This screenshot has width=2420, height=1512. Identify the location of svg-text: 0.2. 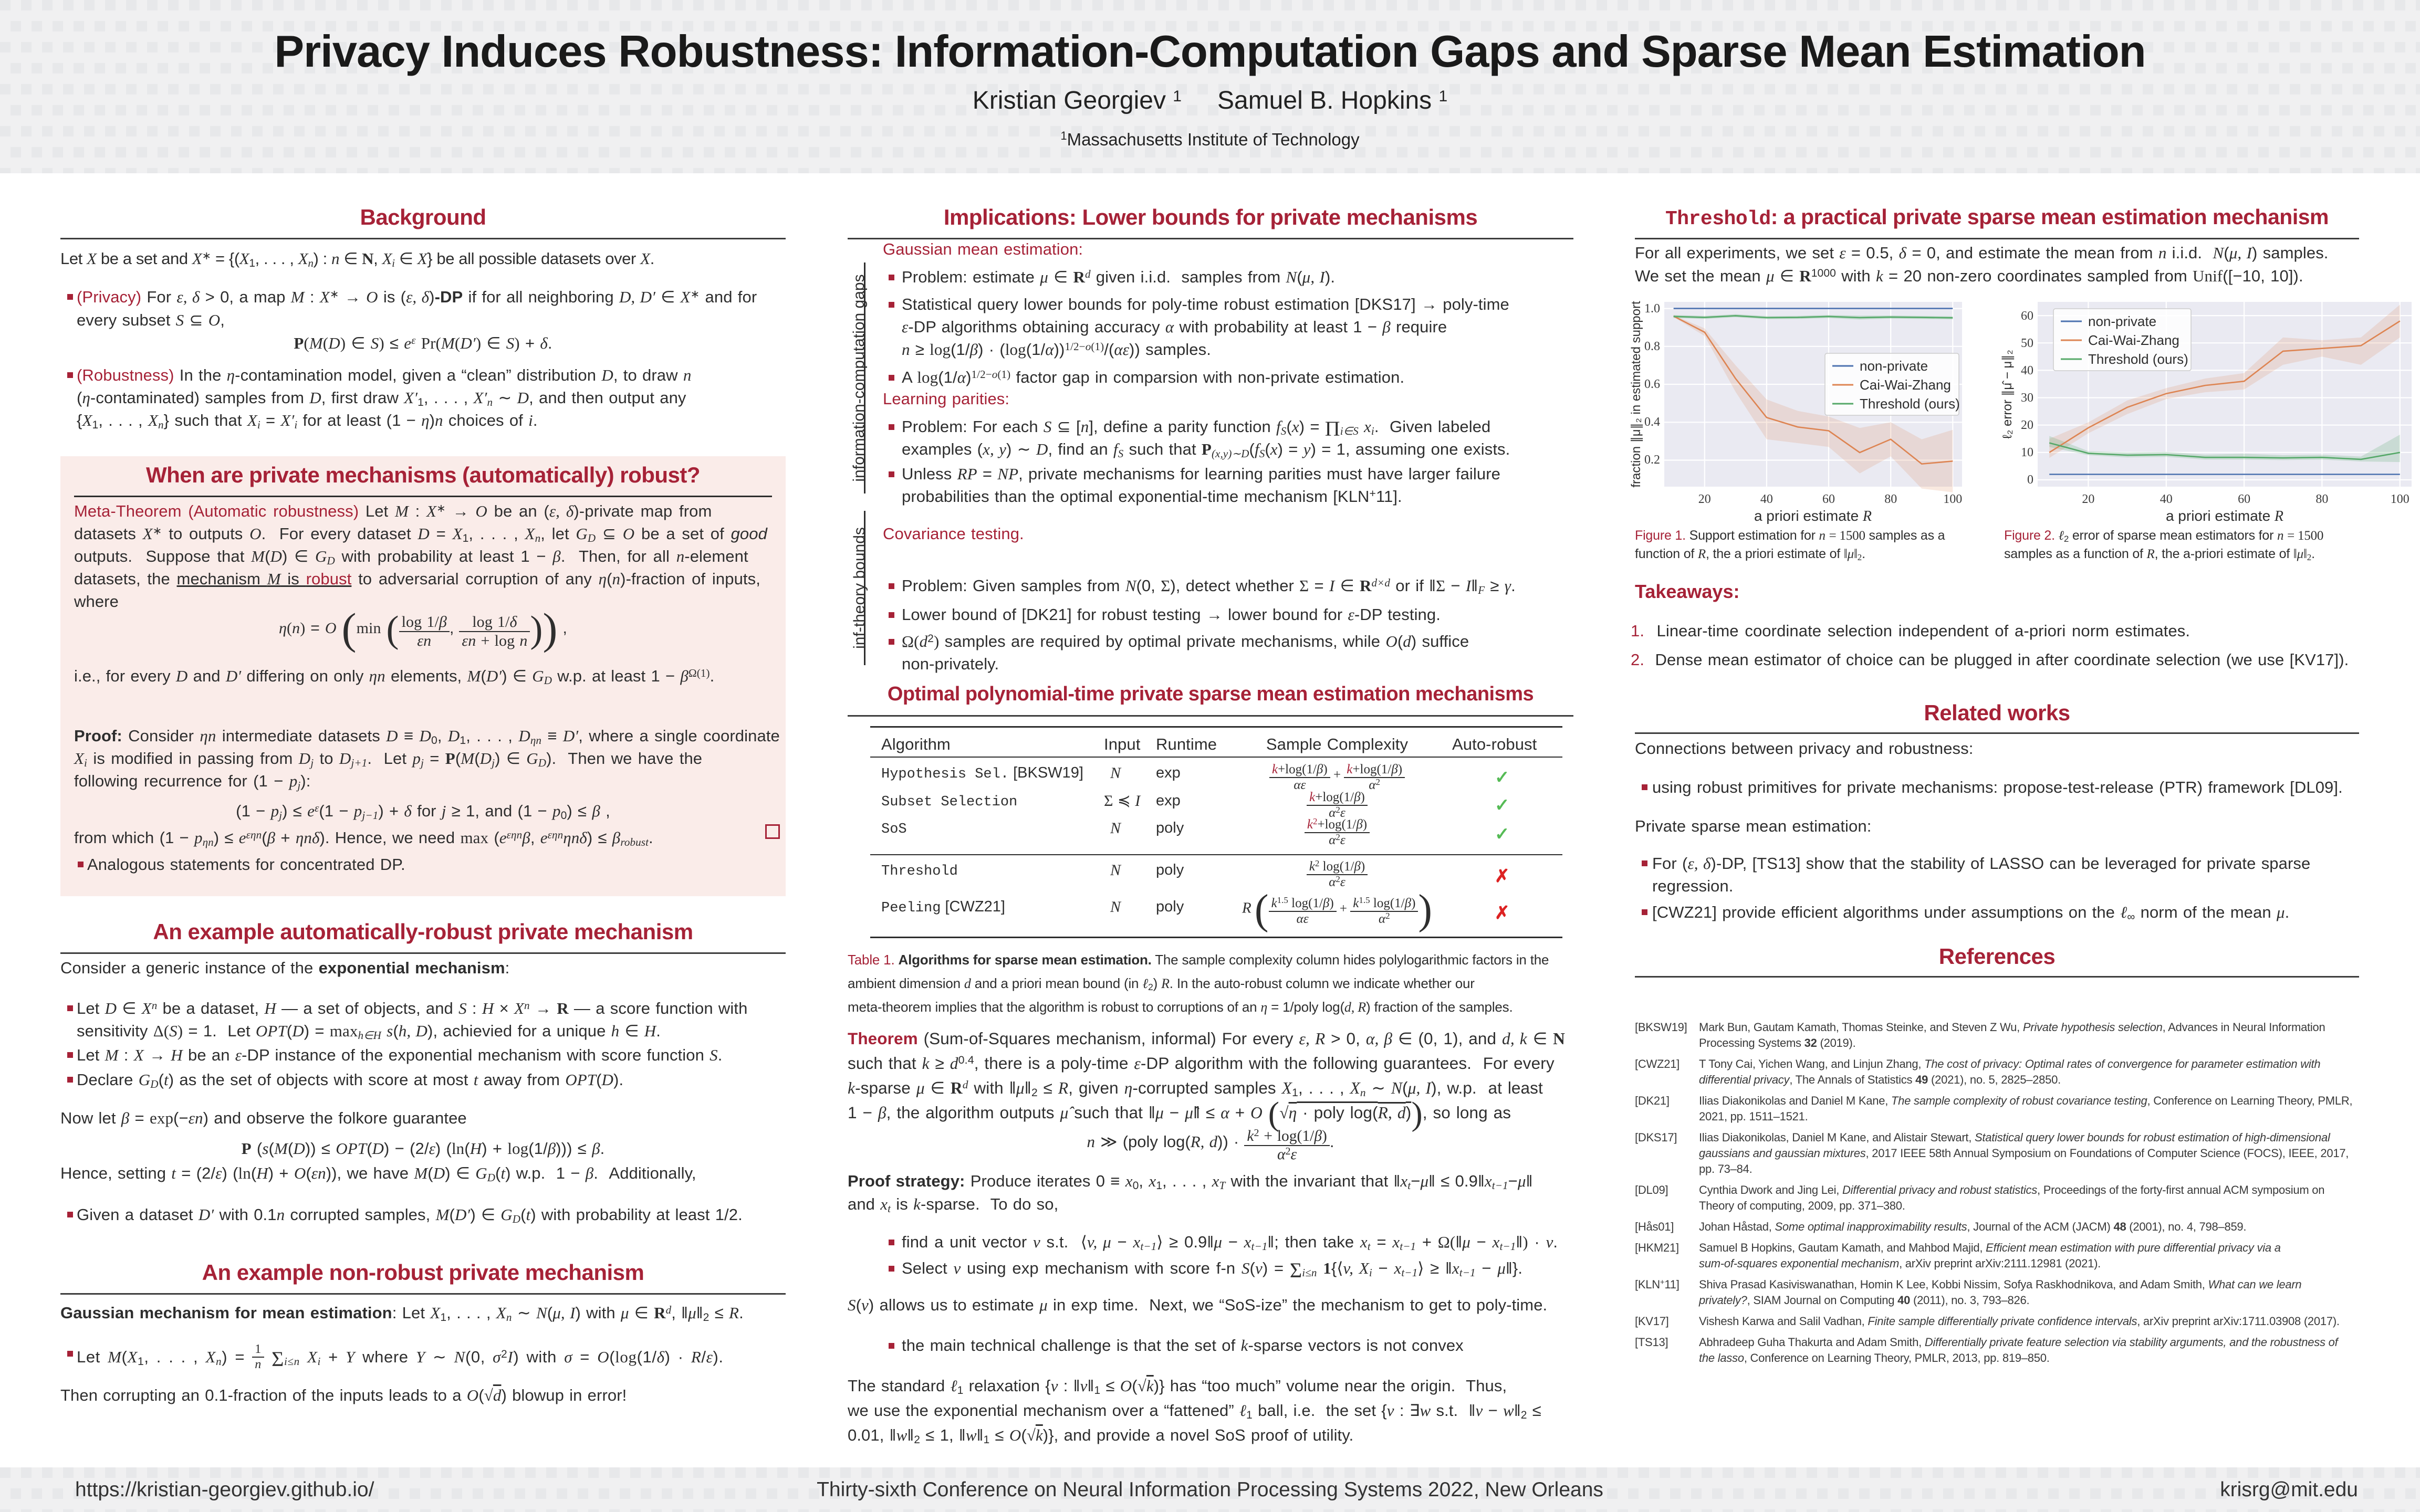
(1652, 460).